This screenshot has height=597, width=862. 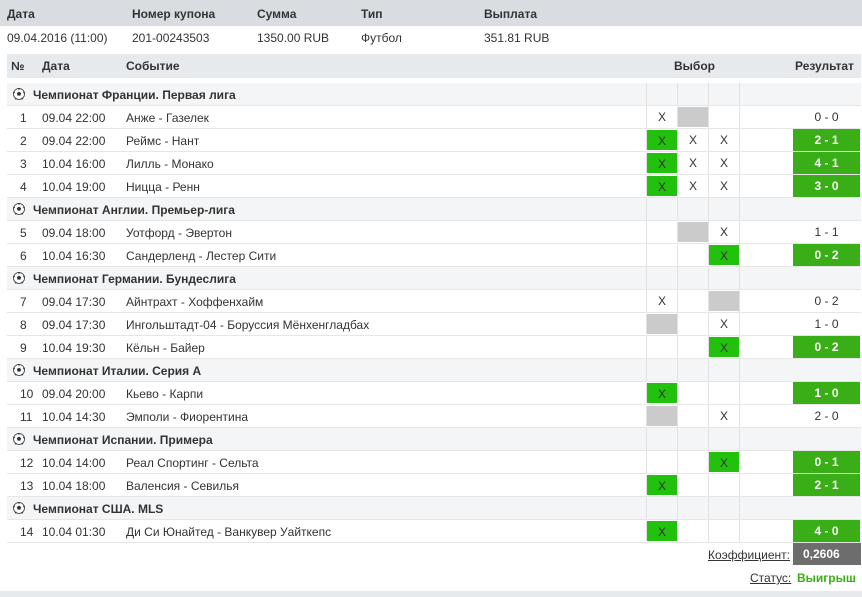 I want to click on events-header-result: Результат, so click(x=824, y=66).